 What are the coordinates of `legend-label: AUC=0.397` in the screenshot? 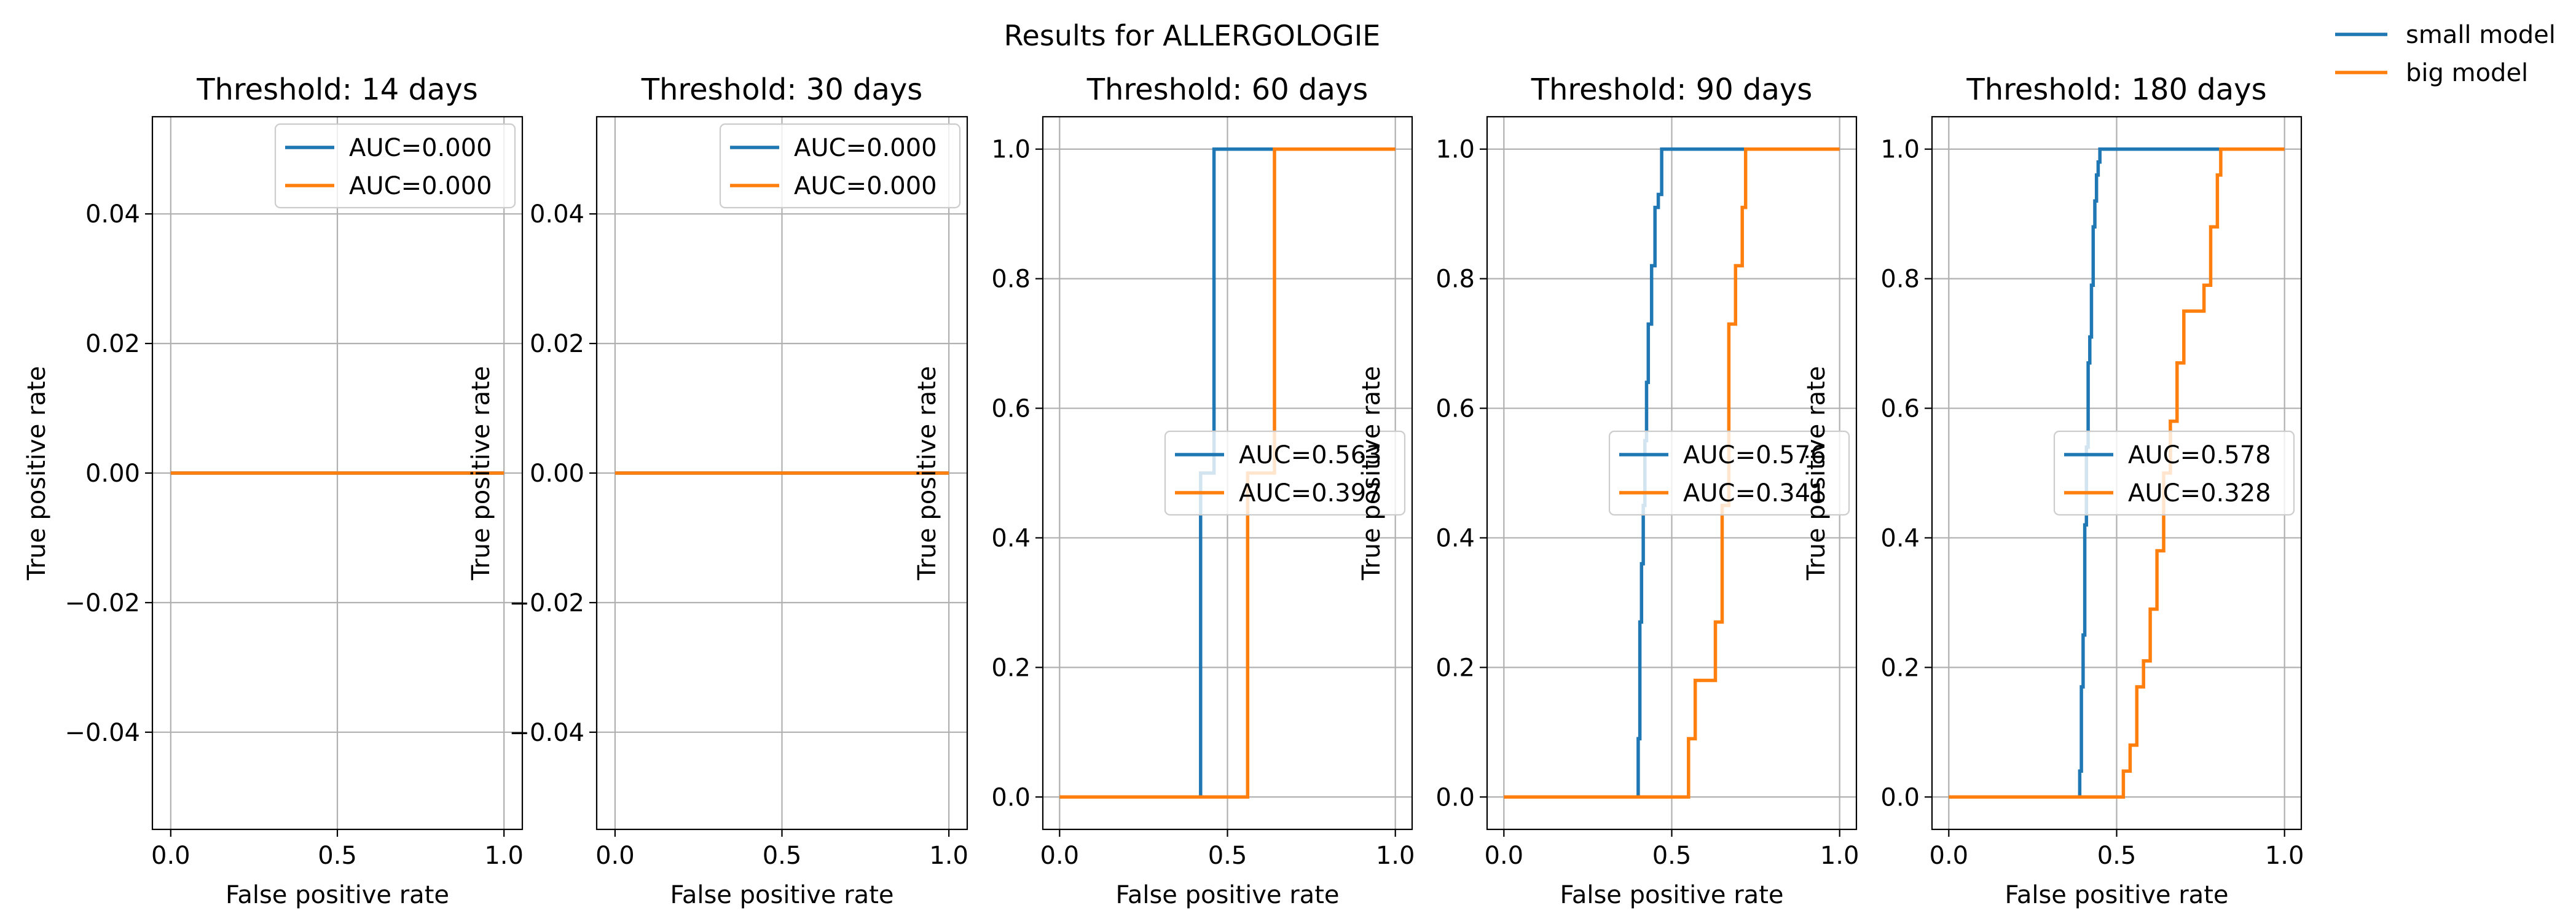 It's located at (1310, 493).